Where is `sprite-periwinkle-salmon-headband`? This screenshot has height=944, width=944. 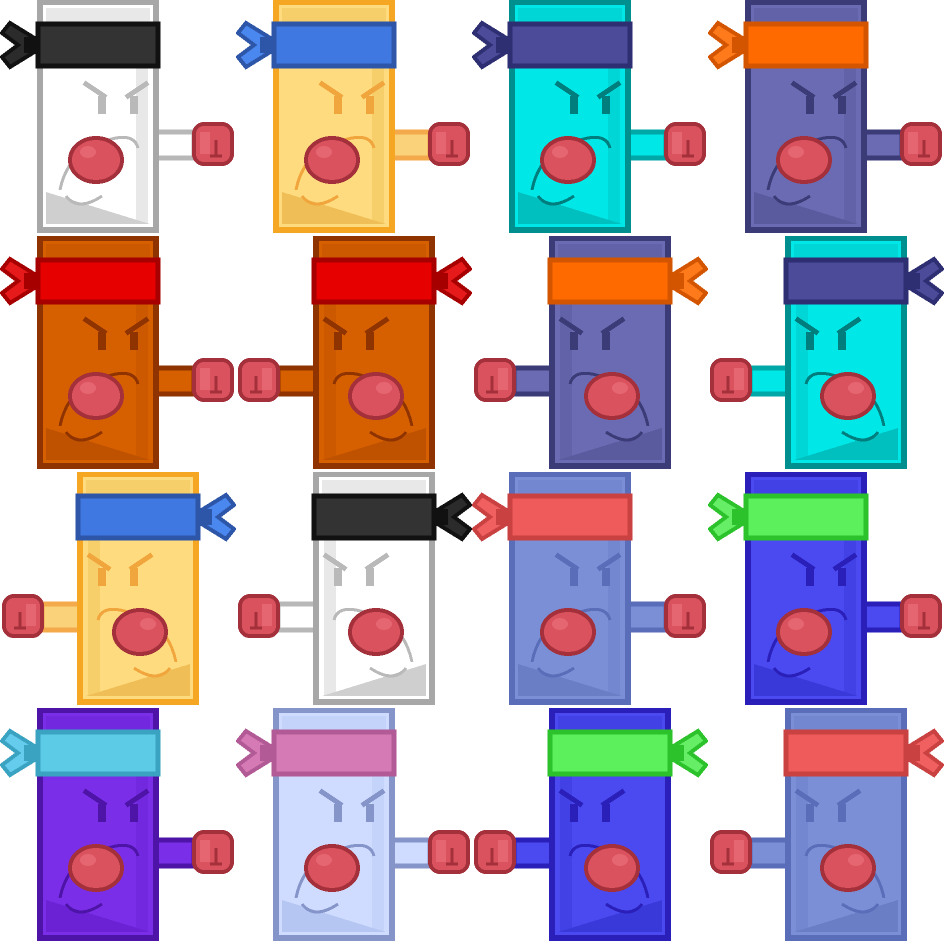
sprite-periwinkle-salmon-headband is located at coordinates (590, 590).